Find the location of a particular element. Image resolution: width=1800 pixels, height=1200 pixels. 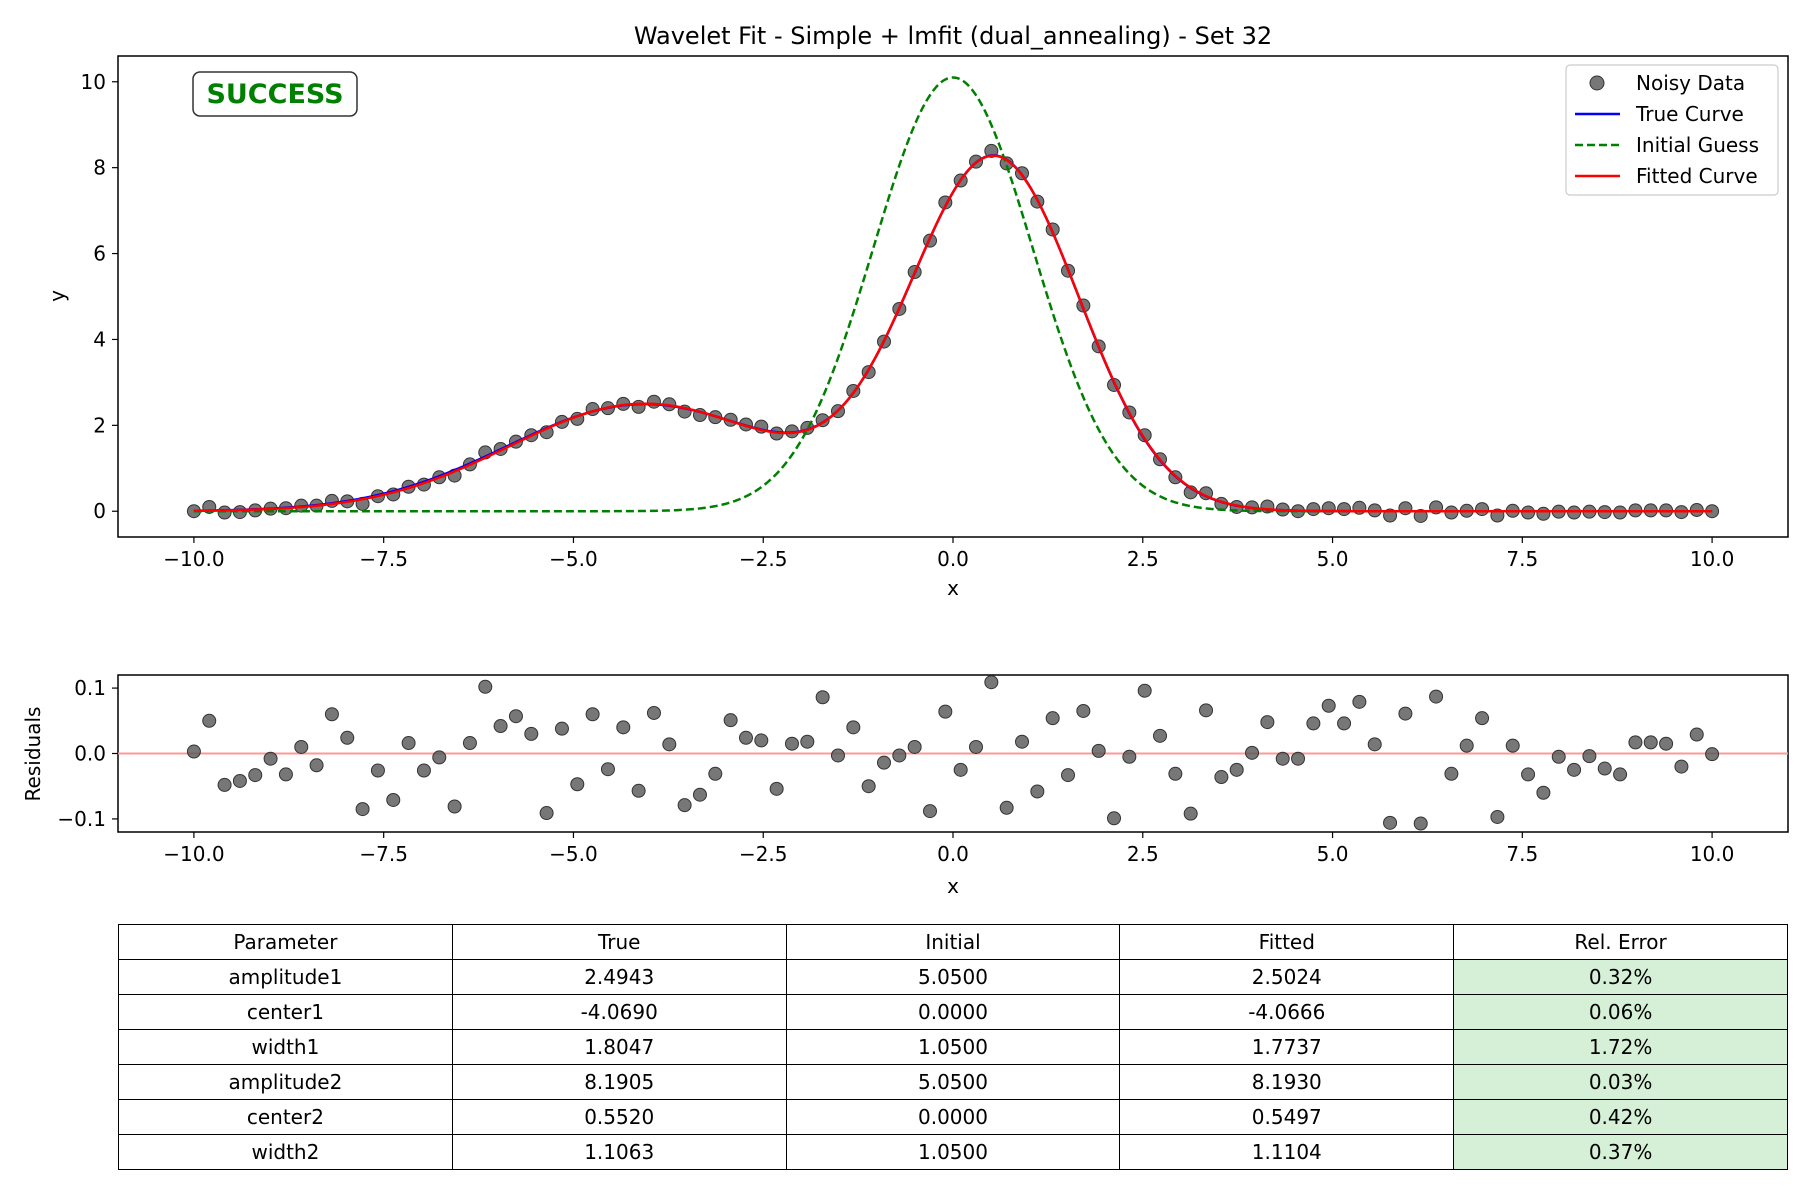

legend-label-fitted-curve: Fitted Curve is located at coordinates (1697, 176).